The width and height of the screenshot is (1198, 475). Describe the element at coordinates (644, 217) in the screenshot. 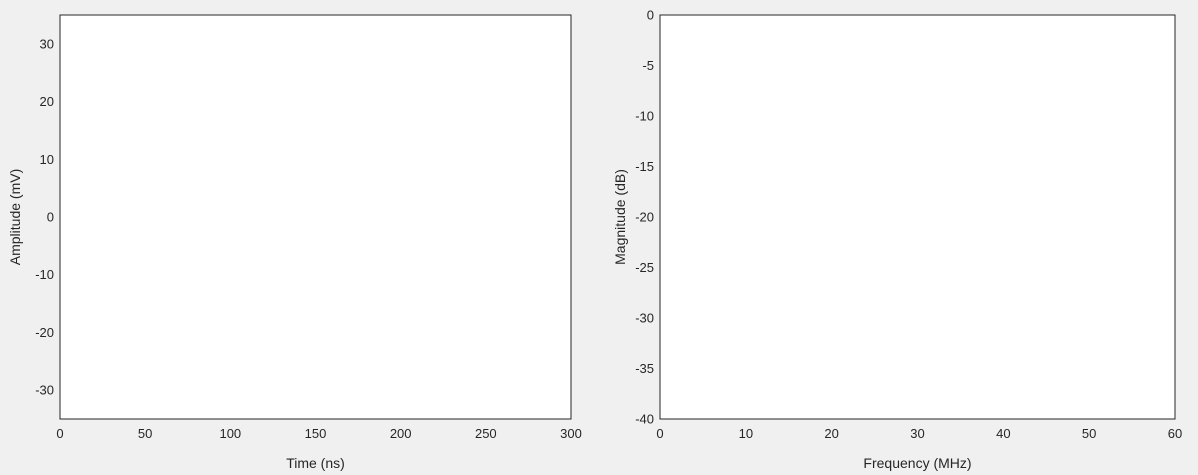

I see `frequency-y-tick-label: -20` at that location.